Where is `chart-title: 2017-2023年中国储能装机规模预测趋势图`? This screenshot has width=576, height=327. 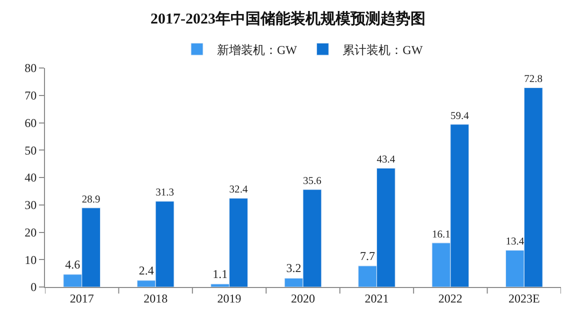
chart-title: 2017-2023年中国储能装机规模预测趋势图 is located at coordinates (288, 19).